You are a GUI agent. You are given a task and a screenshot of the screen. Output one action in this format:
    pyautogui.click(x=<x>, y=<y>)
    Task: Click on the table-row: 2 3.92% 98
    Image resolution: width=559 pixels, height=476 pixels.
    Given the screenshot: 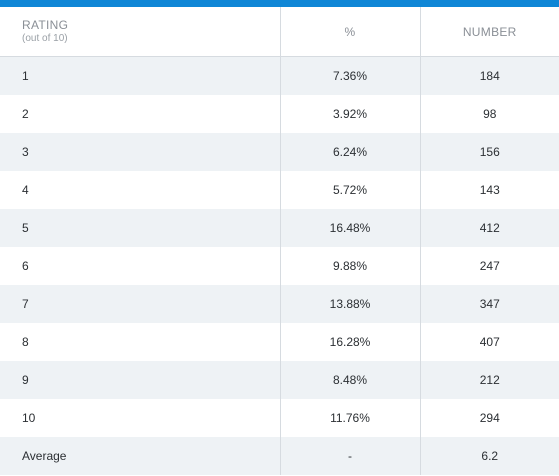 What is the action you would take?
    pyautogui.click(x=279, y=114)
    